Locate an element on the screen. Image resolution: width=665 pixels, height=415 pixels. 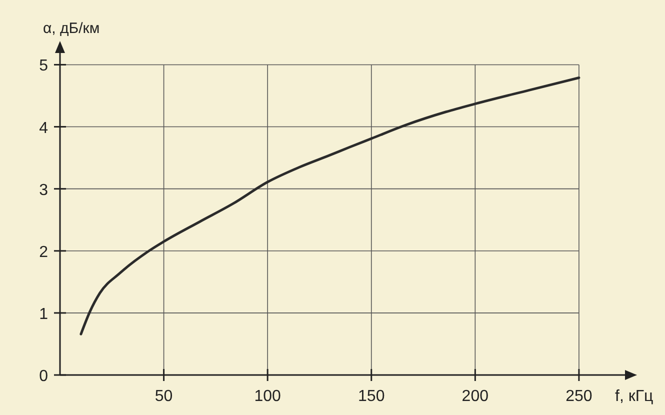
x-tick-label: 100 is located at coordinates (268, 396).